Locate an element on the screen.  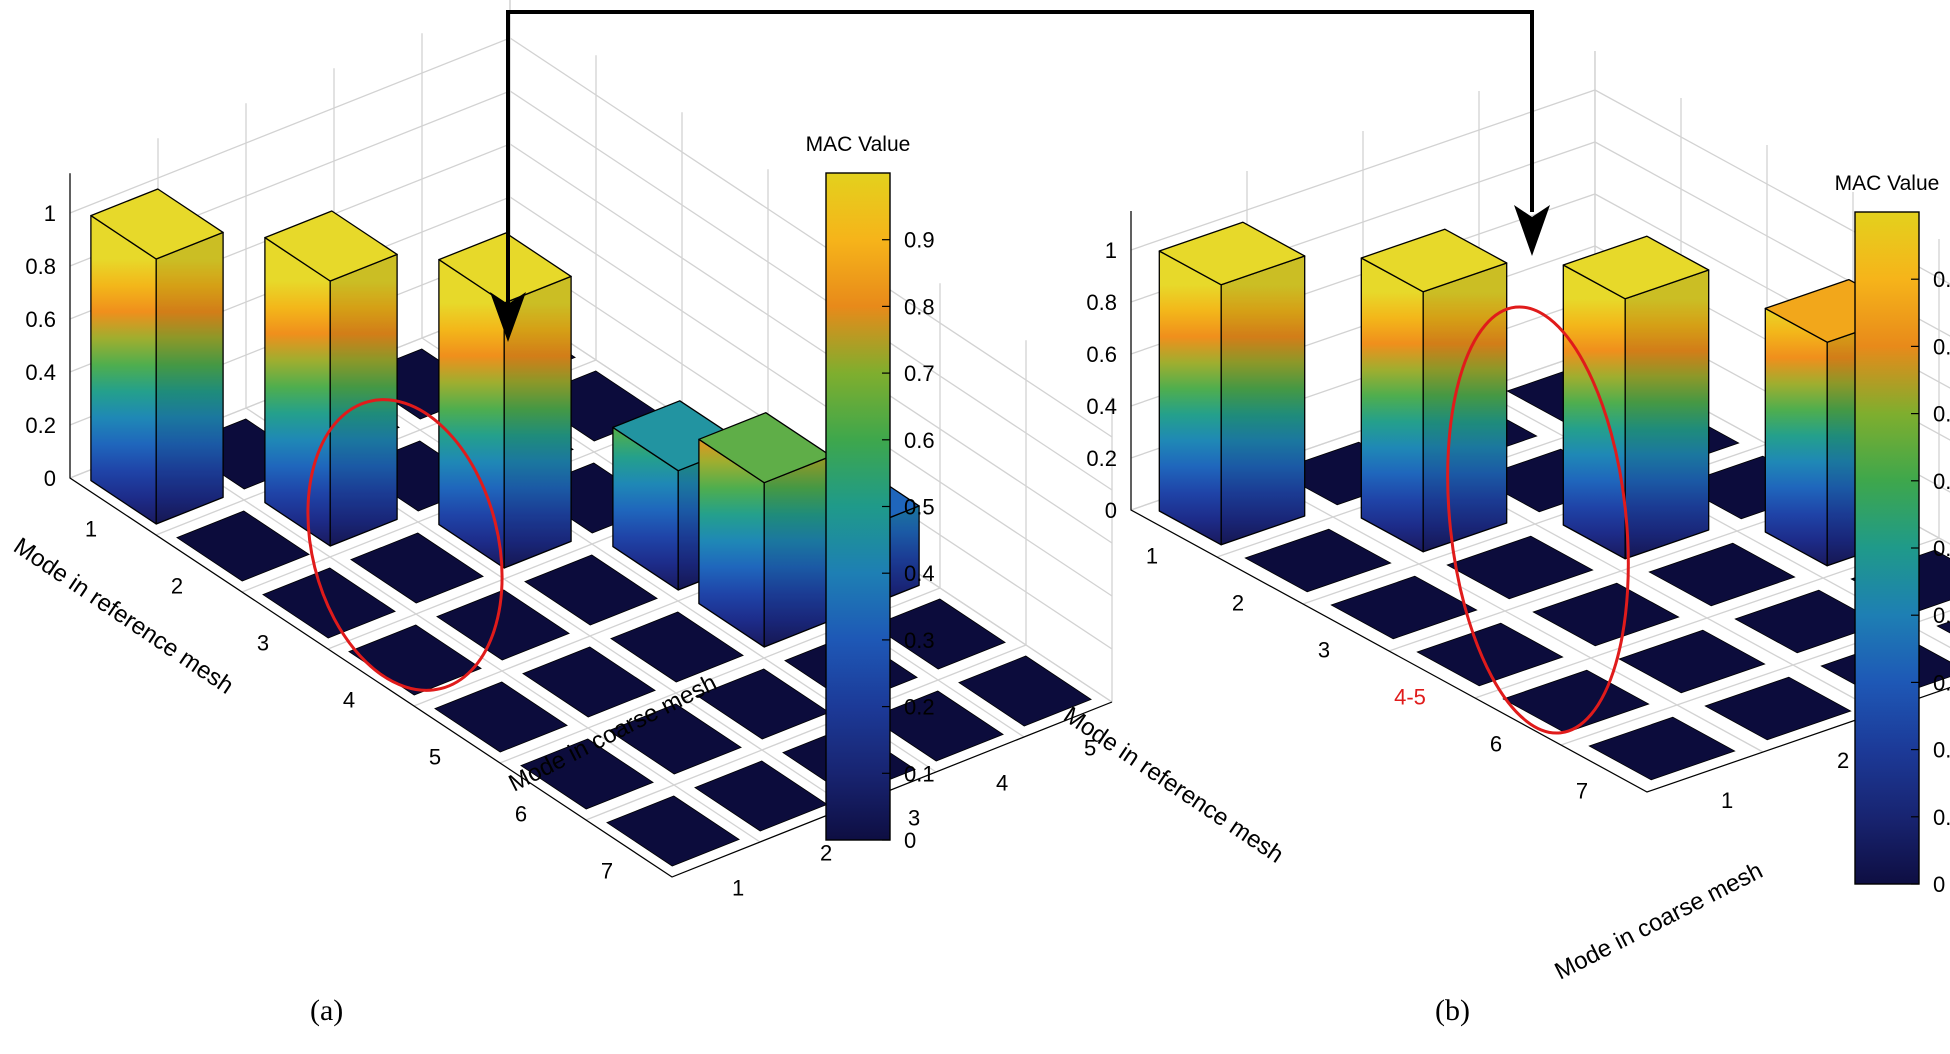
highlight-ellipse-b is located at coordinates (1538, 520).